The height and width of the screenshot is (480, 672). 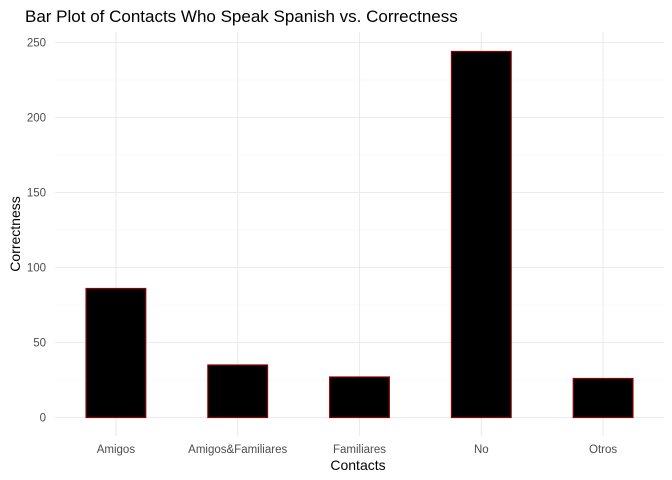 What do you see at coordinates (39, 344) in the screenshot?
I see `y-tick-label: 50` at bounding box center [39, 344].